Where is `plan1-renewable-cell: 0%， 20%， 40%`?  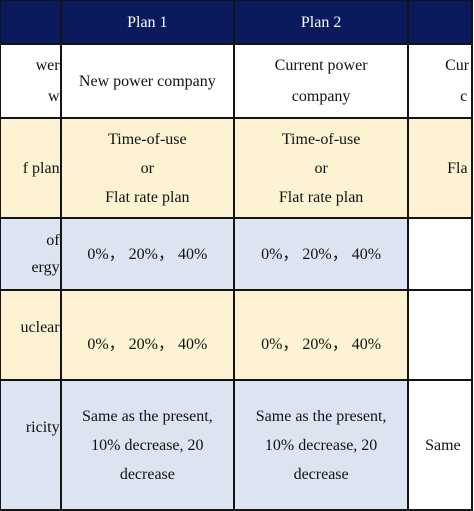
plan1-renewable-cell: 0%， 20%， 40% is located at coordinates (147, 254).